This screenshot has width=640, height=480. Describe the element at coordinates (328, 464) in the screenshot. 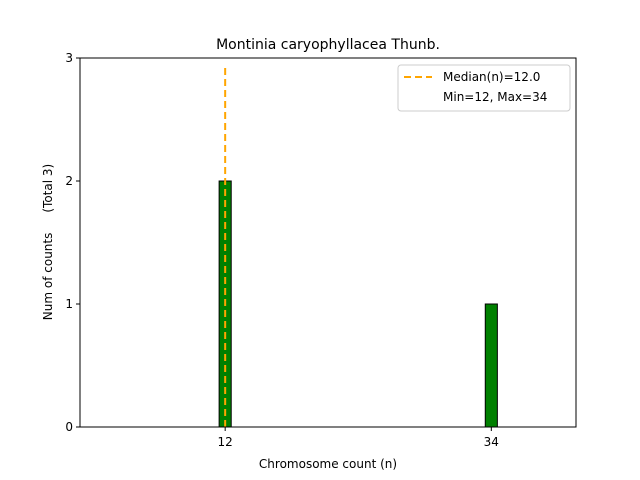

I see `x-axis-title: Chromosome count (n)` at that location.